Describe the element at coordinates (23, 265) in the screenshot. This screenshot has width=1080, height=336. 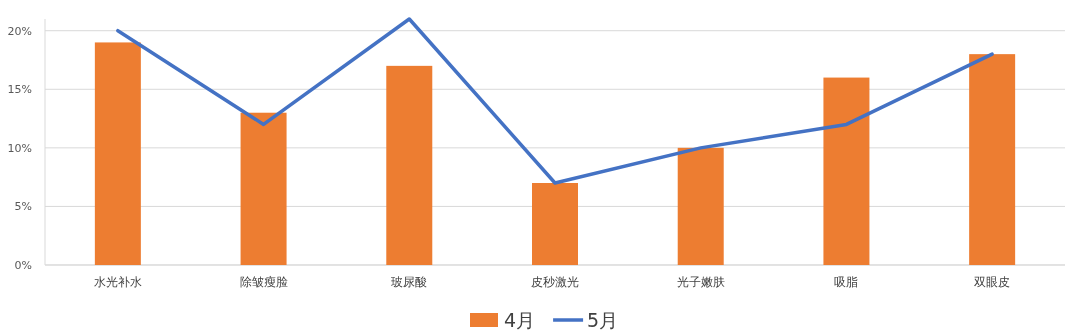
I see `y-tick-label: 0%` at that location.